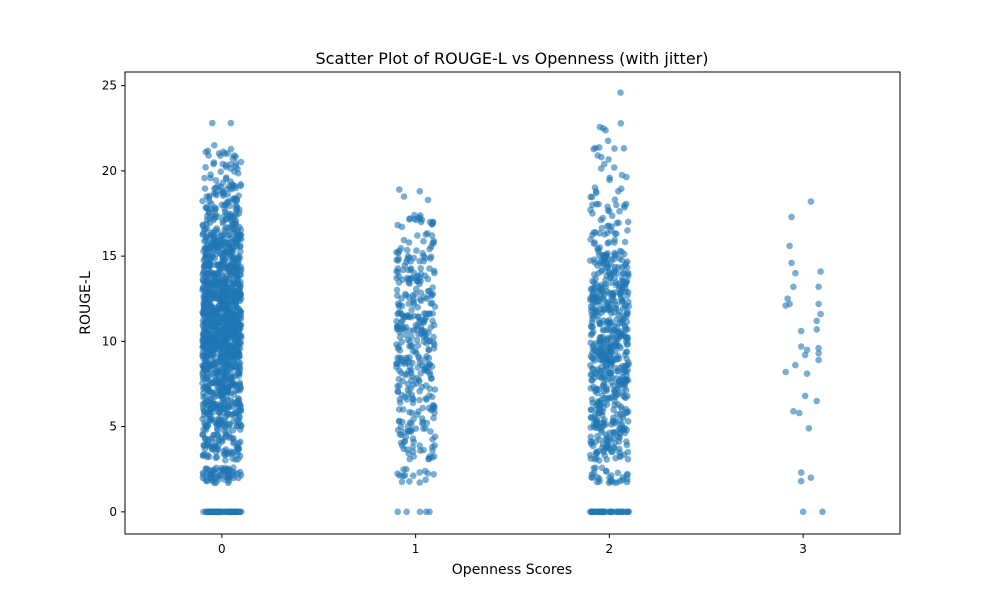 The width and height of the screenshot is (1000, 604). I want to click on x-tick-label: 3, so click(803, 549).